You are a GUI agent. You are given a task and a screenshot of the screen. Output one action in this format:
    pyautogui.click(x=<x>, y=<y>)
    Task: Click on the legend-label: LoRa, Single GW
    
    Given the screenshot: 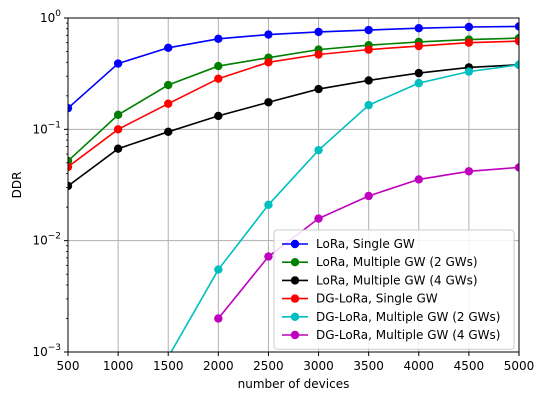 What is the action you would take?
    pyautogui.click(x=365, y=244)
    